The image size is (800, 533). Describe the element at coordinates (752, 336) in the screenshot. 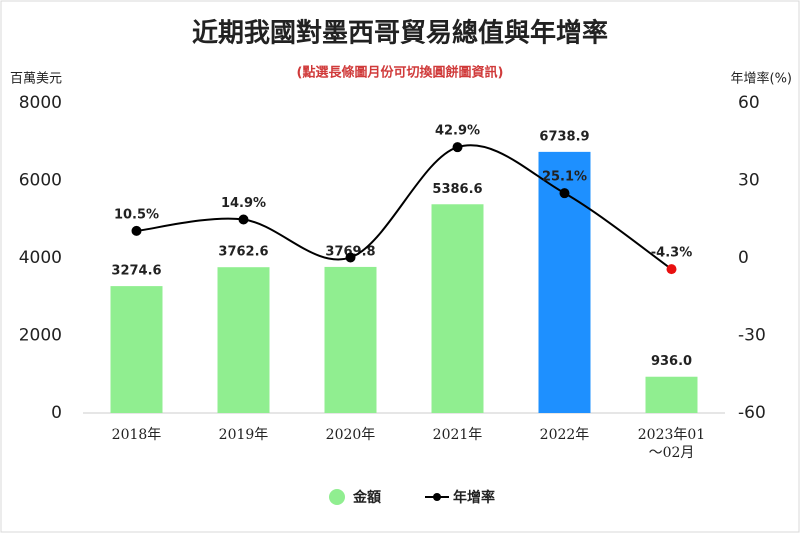

I see `y2-tick-label: -30` at that location.